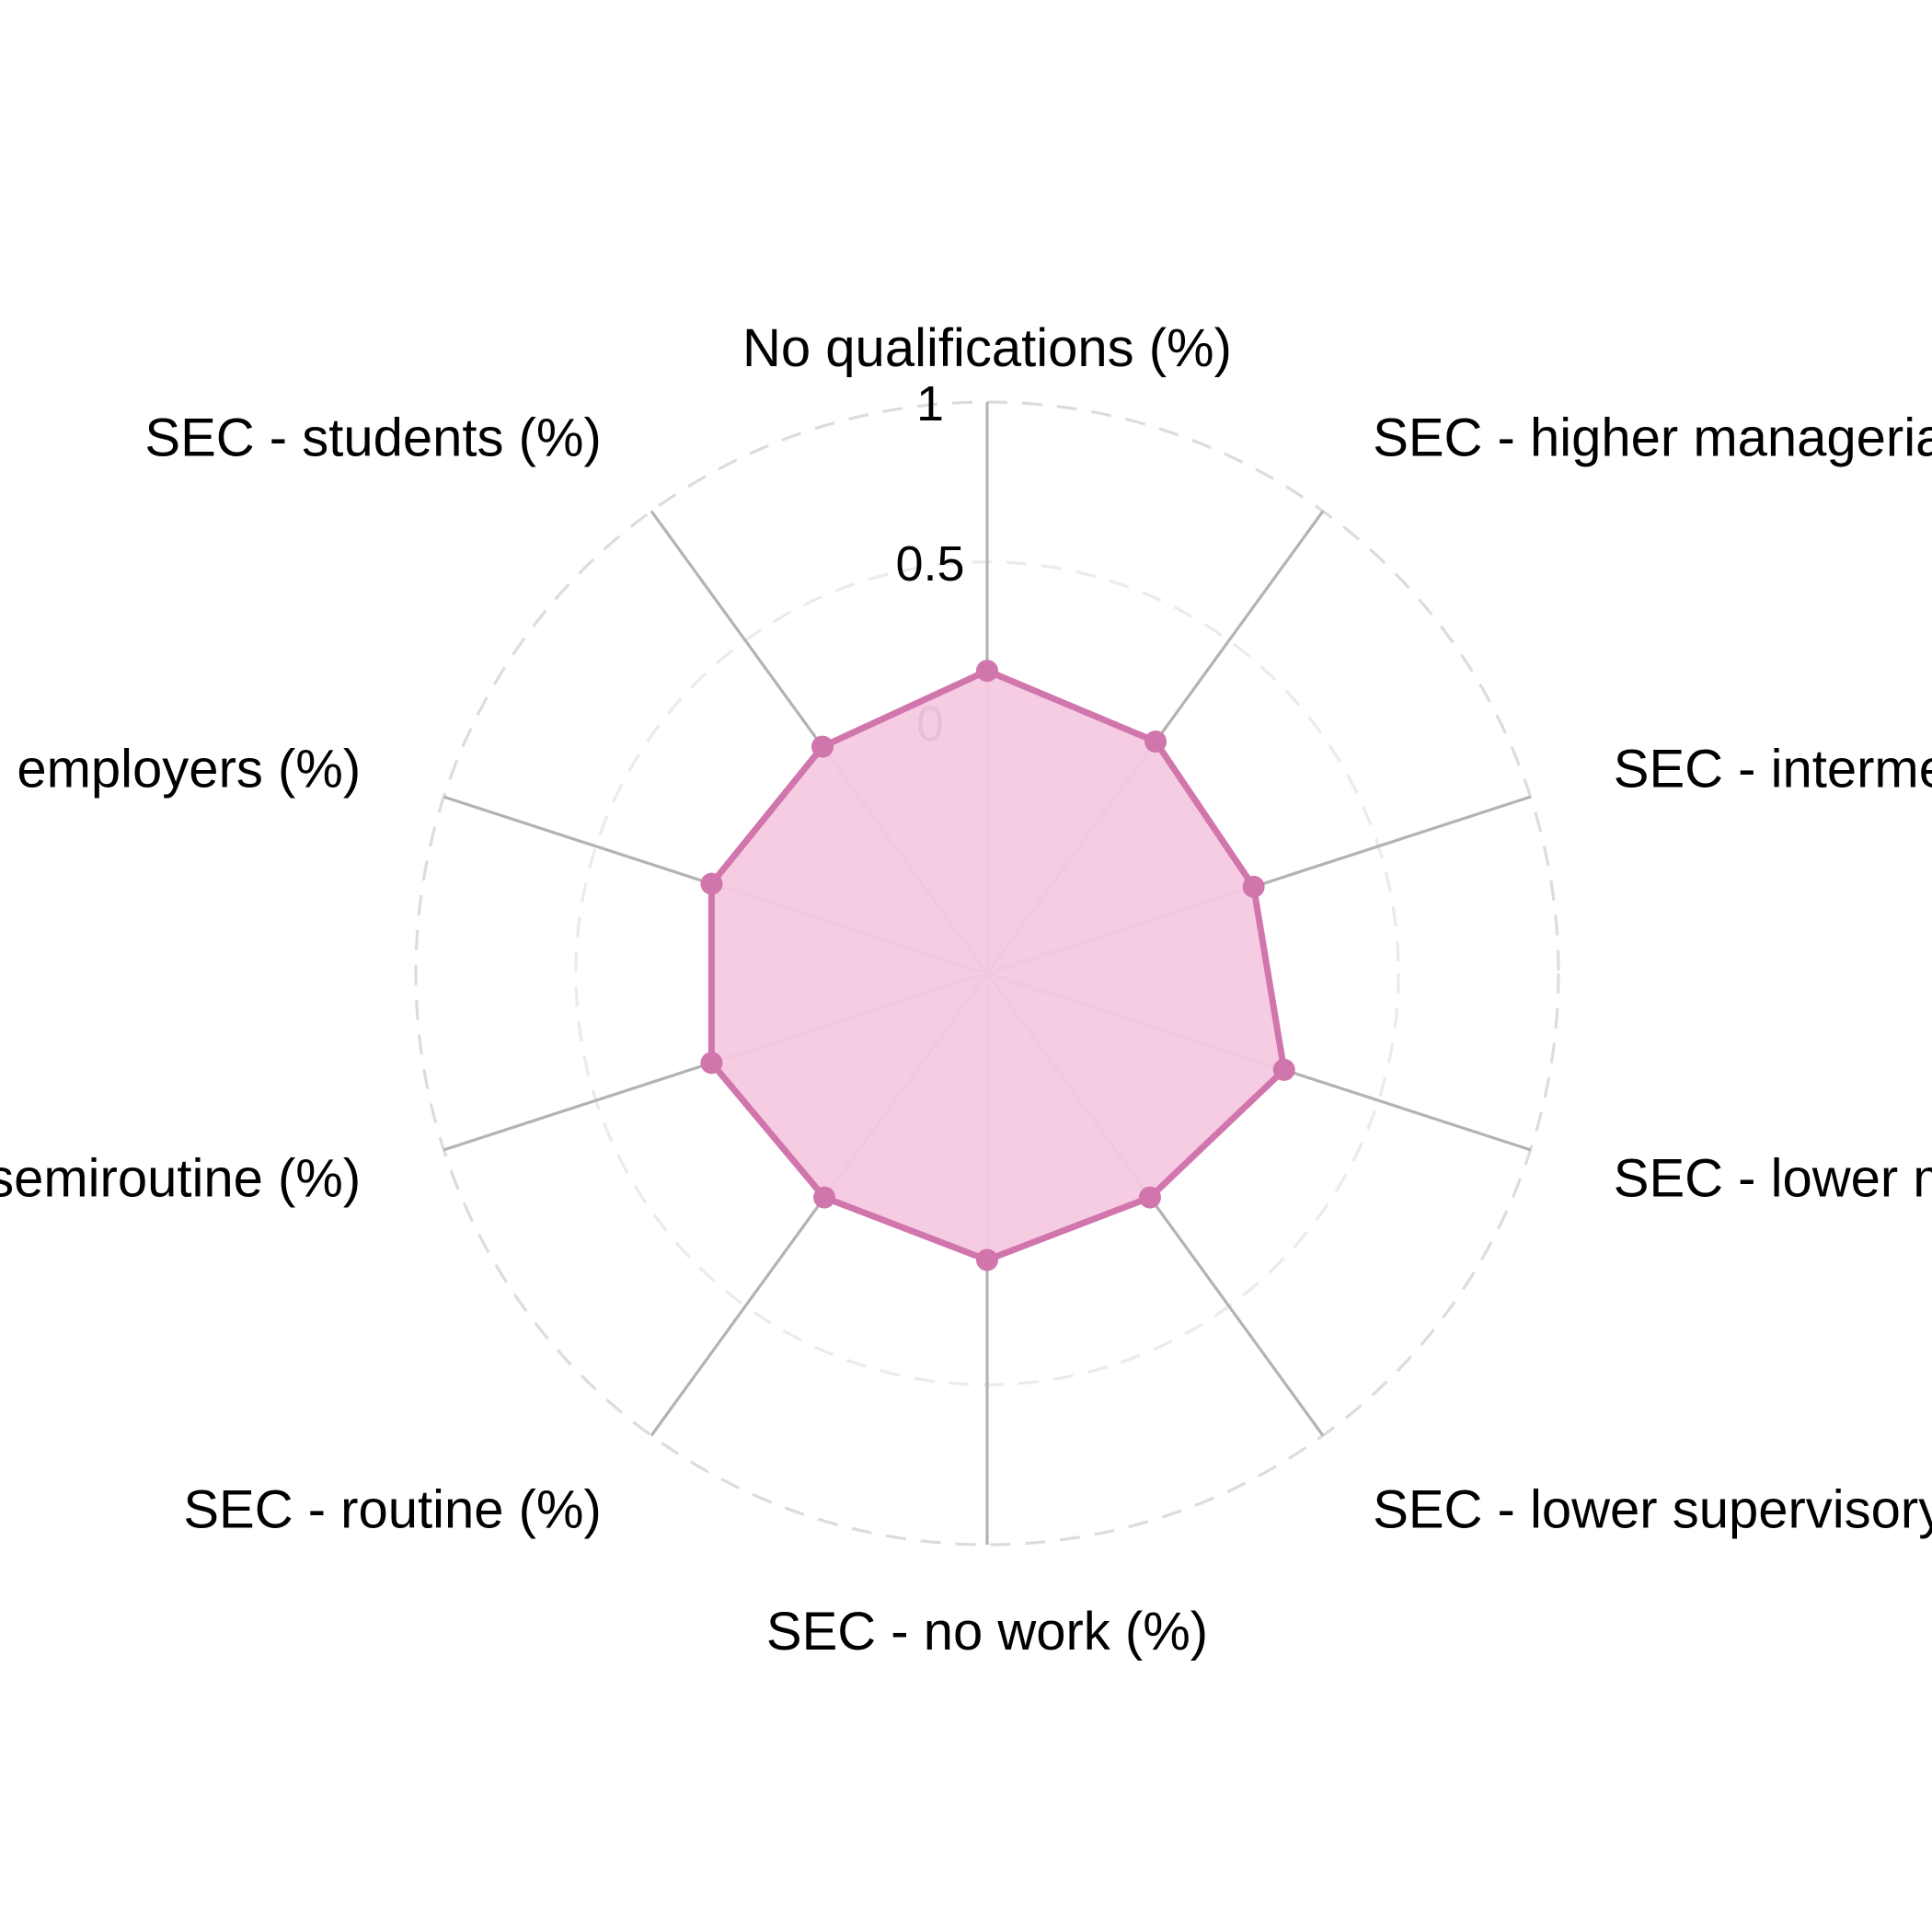  Describe the element at coordinates (1652, 438) in the screenshot. I see `axis-label-2: SEC - higher managerial (%)` at that location.